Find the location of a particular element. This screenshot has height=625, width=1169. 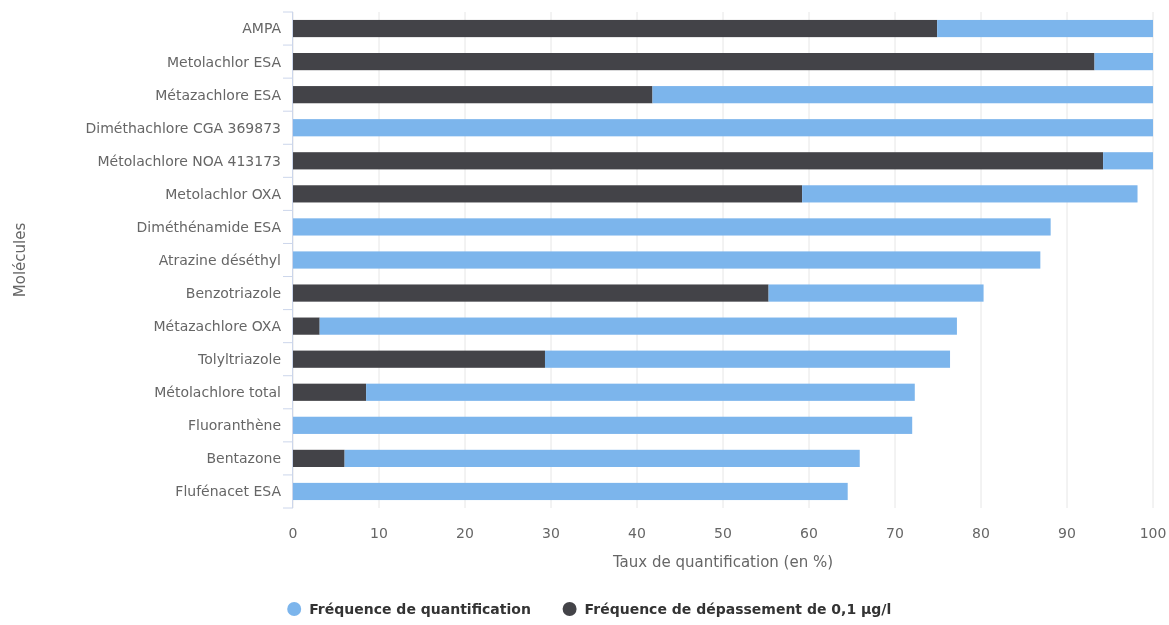

x-tick-label: 70 is located at coordinates (895, 533).